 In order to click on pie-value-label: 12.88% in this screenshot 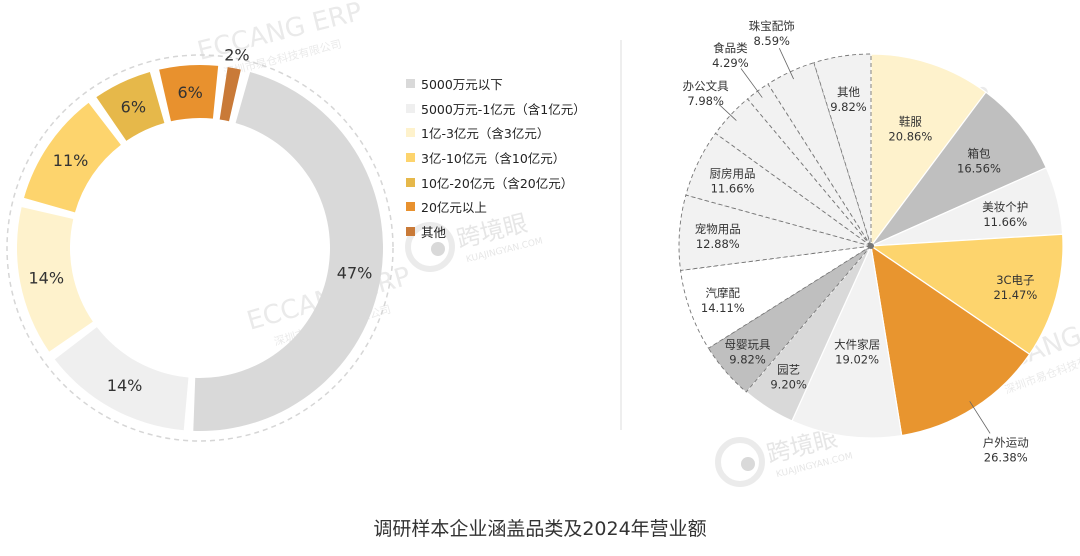, I will do `click(718, 244)`.